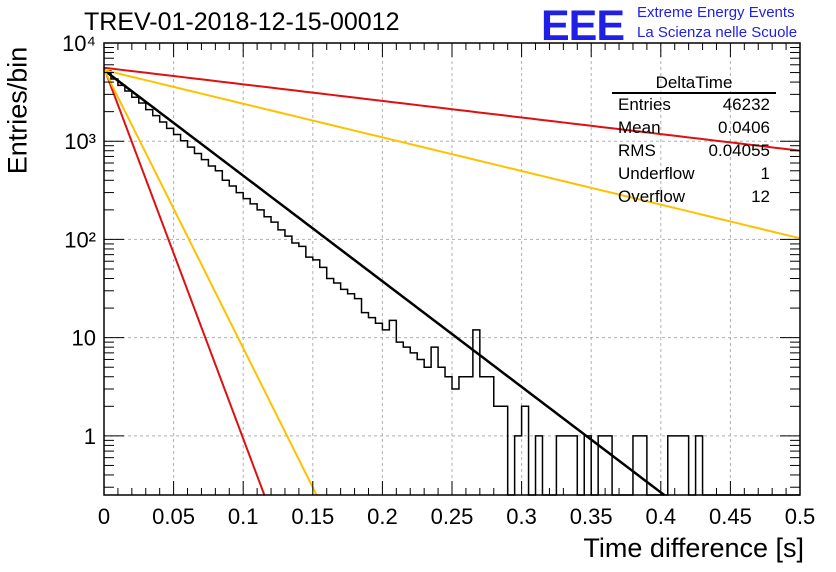  What do you see at coordinates (746, 104) in the screenshot?
I see `stats-value: 46232` at bounding box center [746, 104].